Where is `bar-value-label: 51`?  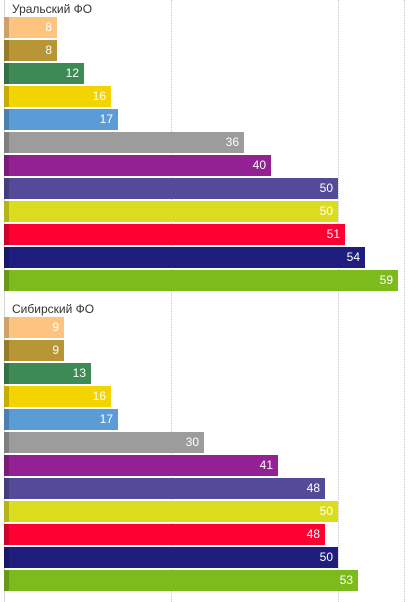 bar-value-label: 51 is located at coordinates (333, 234).